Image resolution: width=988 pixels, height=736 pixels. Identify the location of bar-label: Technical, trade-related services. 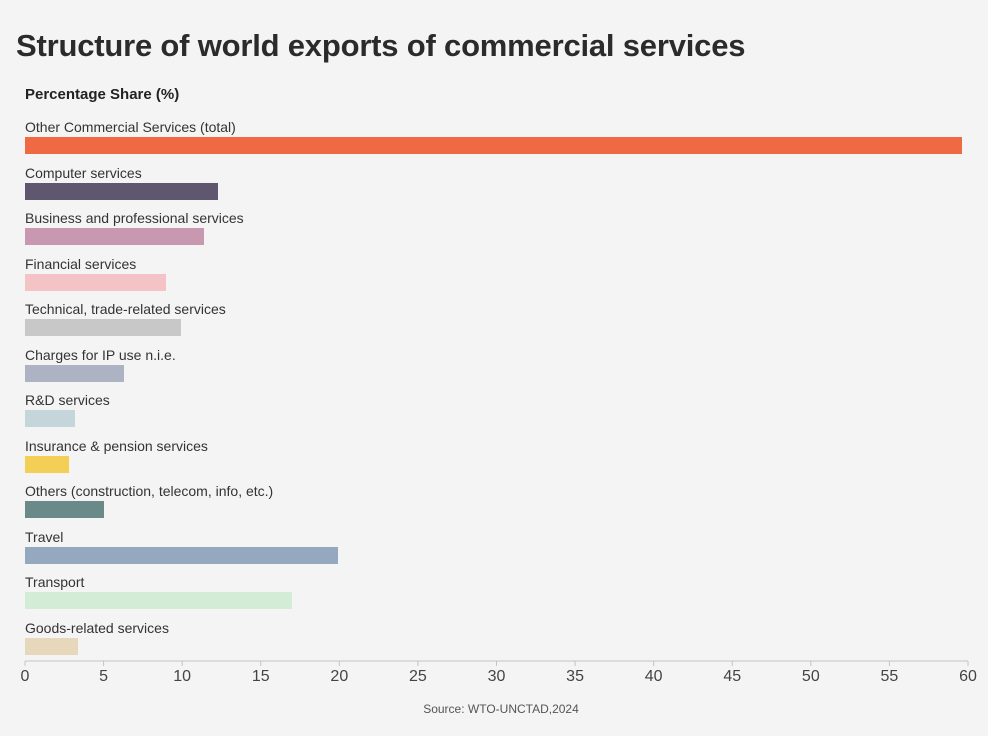
(125, 309).